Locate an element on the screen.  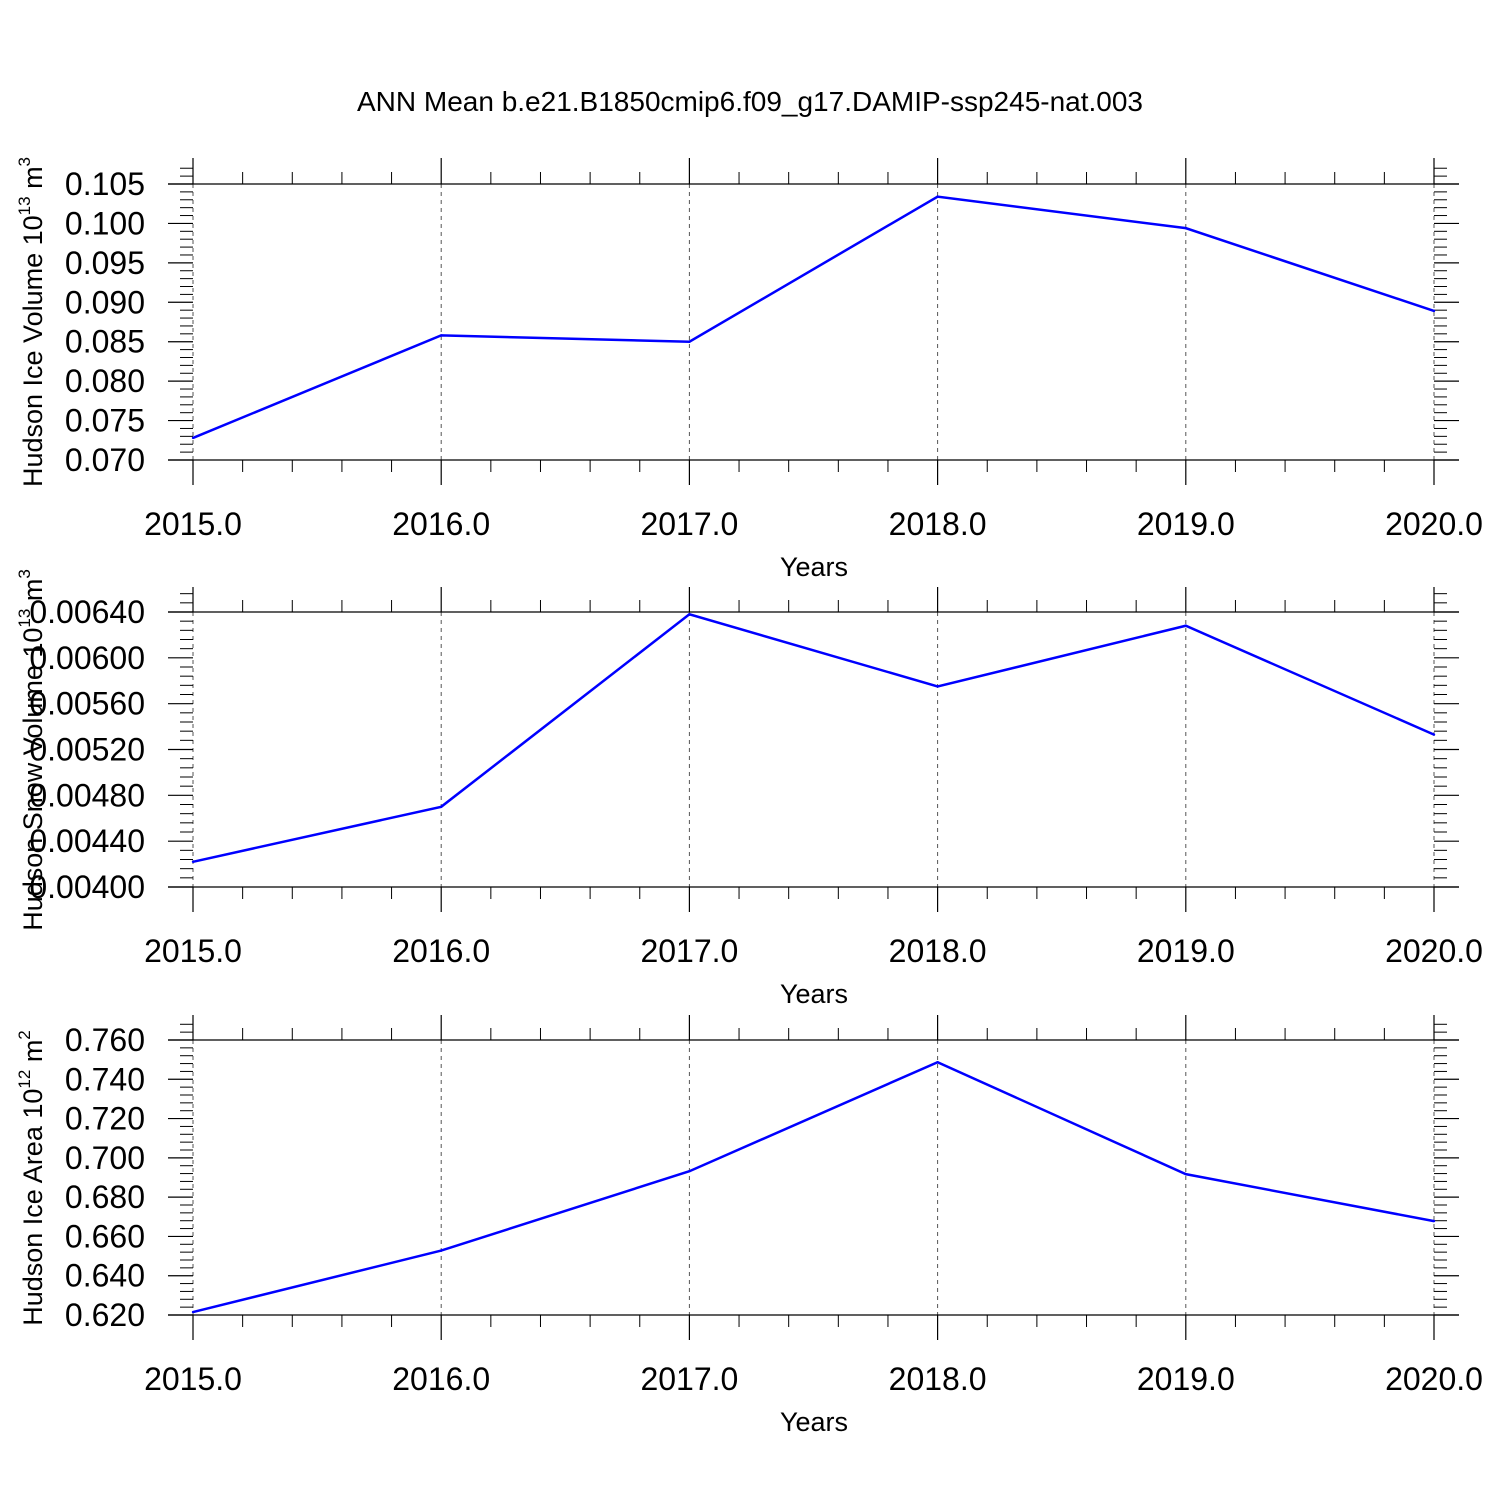
y-axis-title: Hudson Ice Area 1012 m2 is located at coordinates (31, 1178).